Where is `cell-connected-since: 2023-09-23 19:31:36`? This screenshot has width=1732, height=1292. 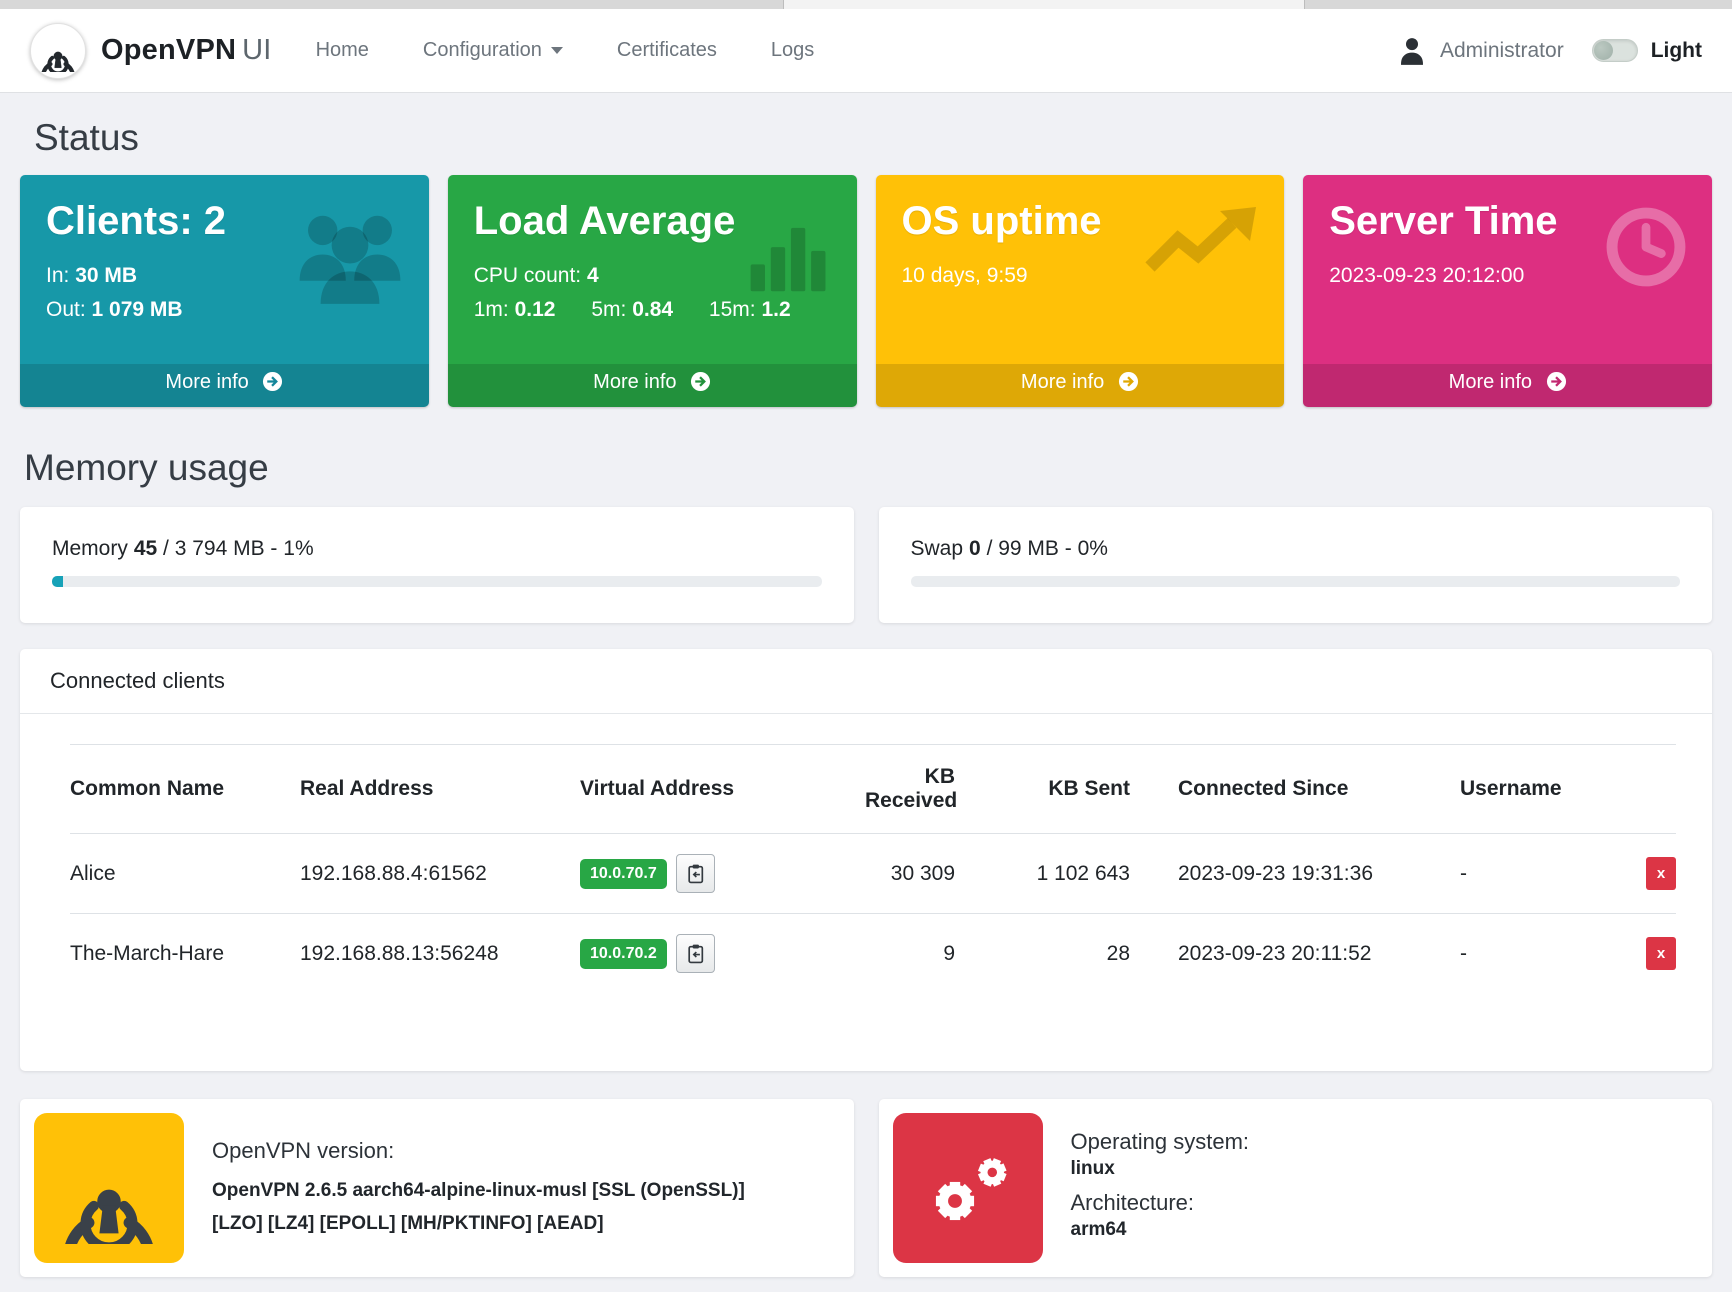 cell-connected-since: 2023-09-23 19:31:36 is located at coordinates (1275, 873).